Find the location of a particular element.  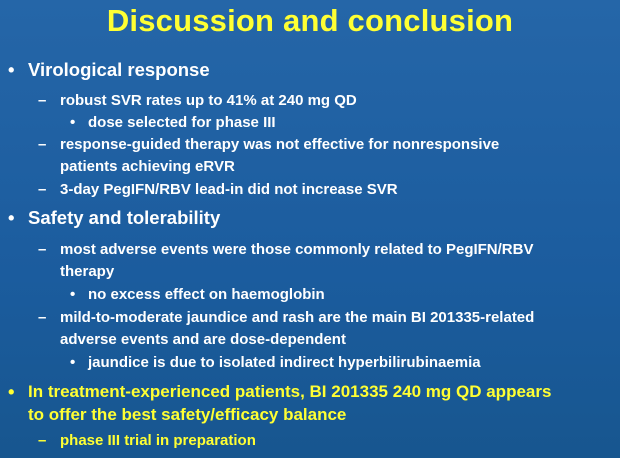

item-text-continued: adverse events and are dose-dependent is located at coordinates (203, 339).